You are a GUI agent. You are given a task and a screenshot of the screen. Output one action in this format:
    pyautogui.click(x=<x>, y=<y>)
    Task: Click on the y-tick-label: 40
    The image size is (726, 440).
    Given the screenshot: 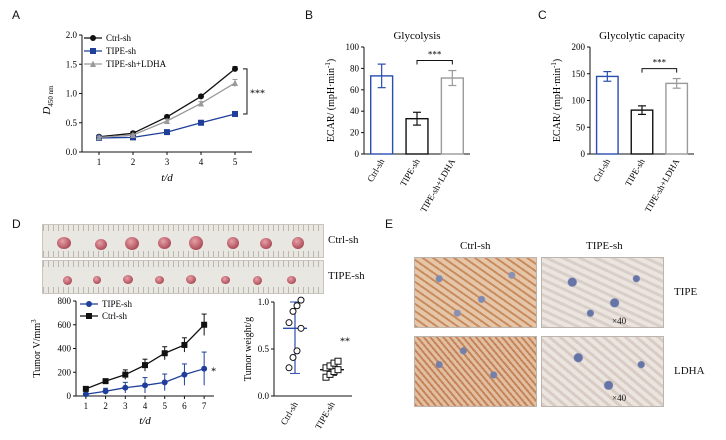 What is the action you would take?
    pyautogui.click(x=355, y=111)
    